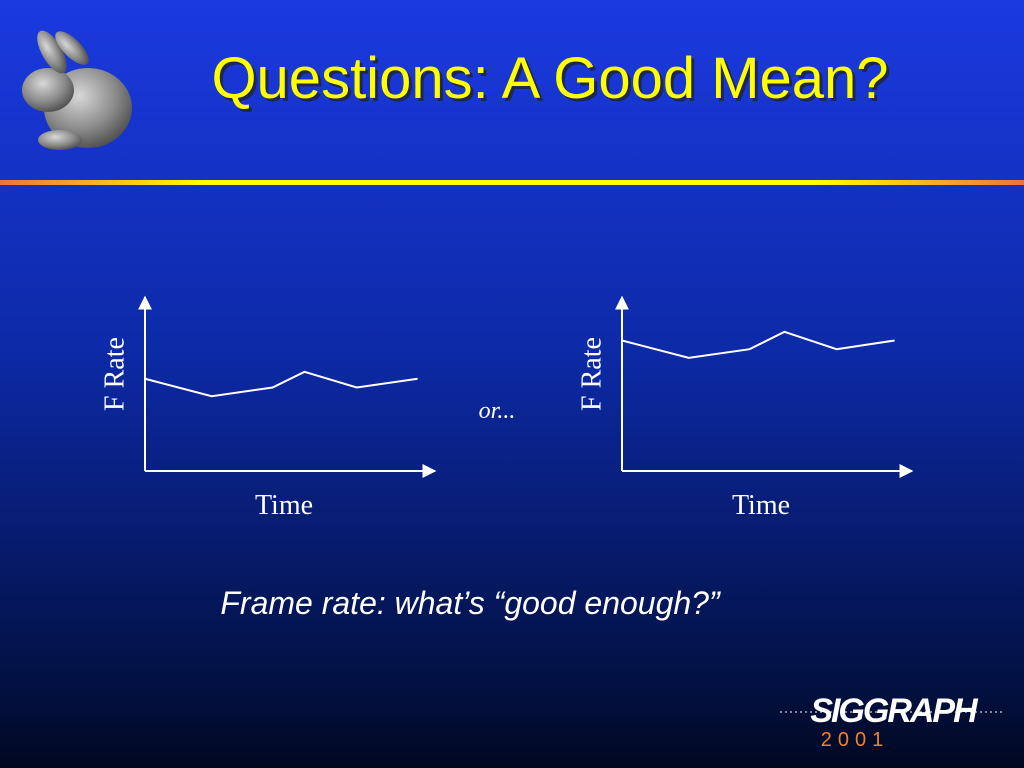 Image resolution: width=1024 pixels, height=768 pixels. I want to click on logo: SIGGRAPH 2001, so click(892, 721).